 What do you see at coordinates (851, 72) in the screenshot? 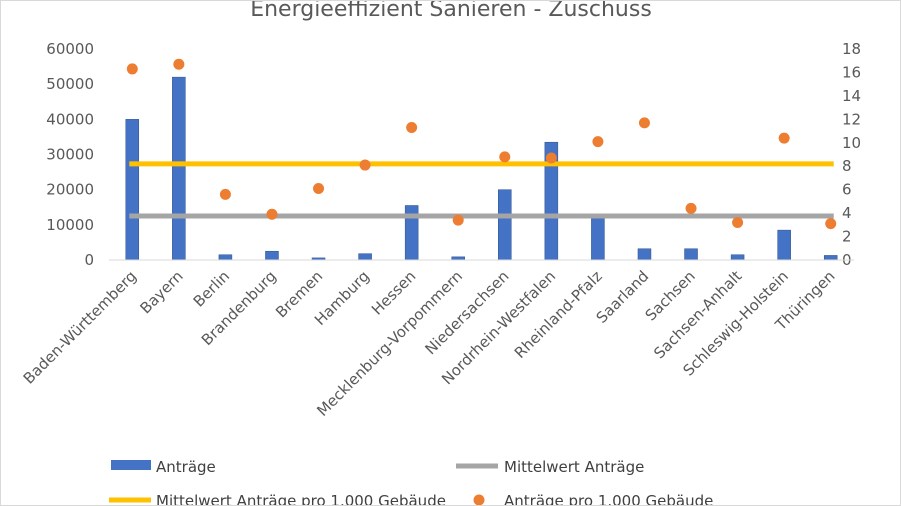
I see `right-tick-label: 16` at bounding box center [851, 72].